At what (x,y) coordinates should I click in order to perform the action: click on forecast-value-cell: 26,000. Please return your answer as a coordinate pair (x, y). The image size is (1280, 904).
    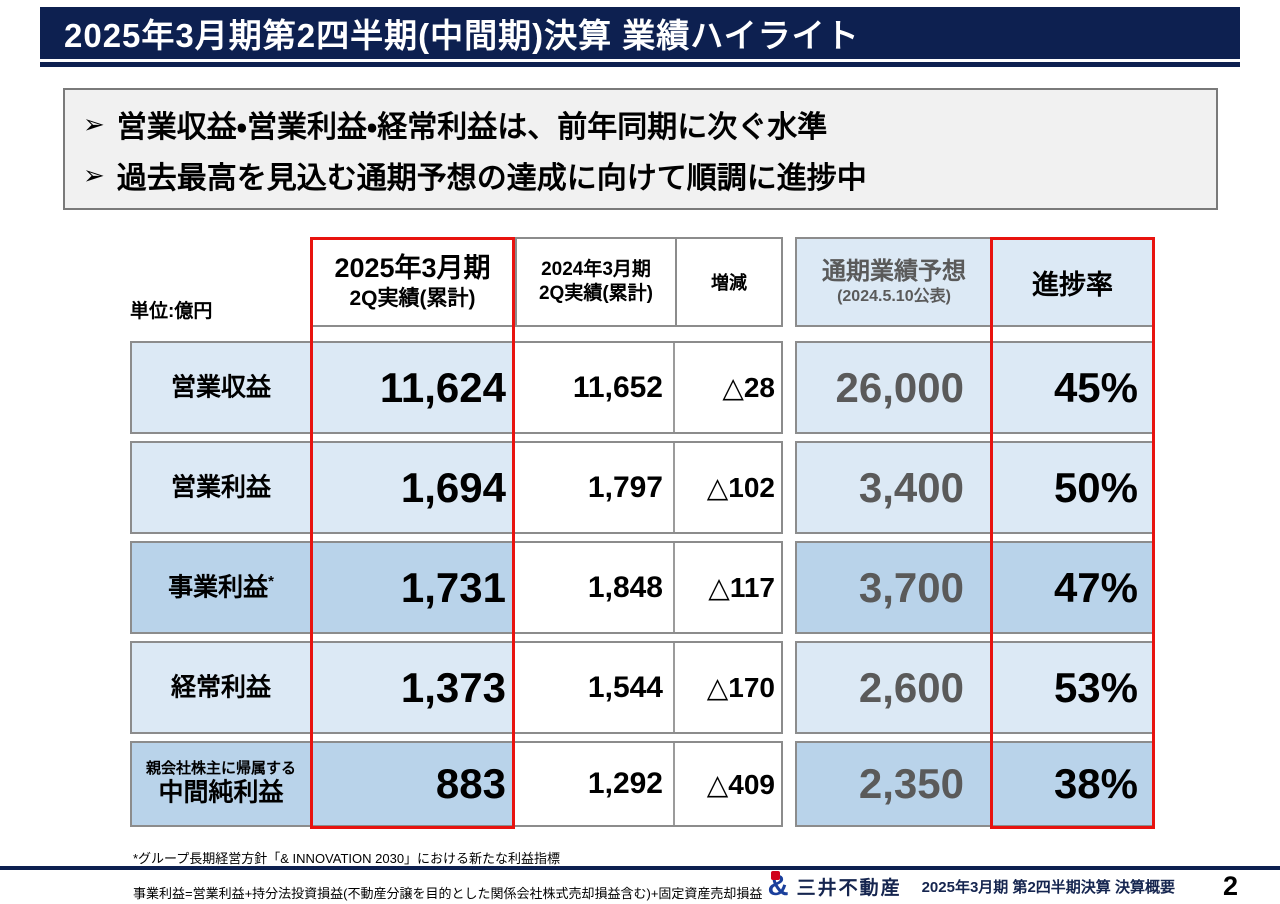
    Looking at the image, I should click on (894, 387).